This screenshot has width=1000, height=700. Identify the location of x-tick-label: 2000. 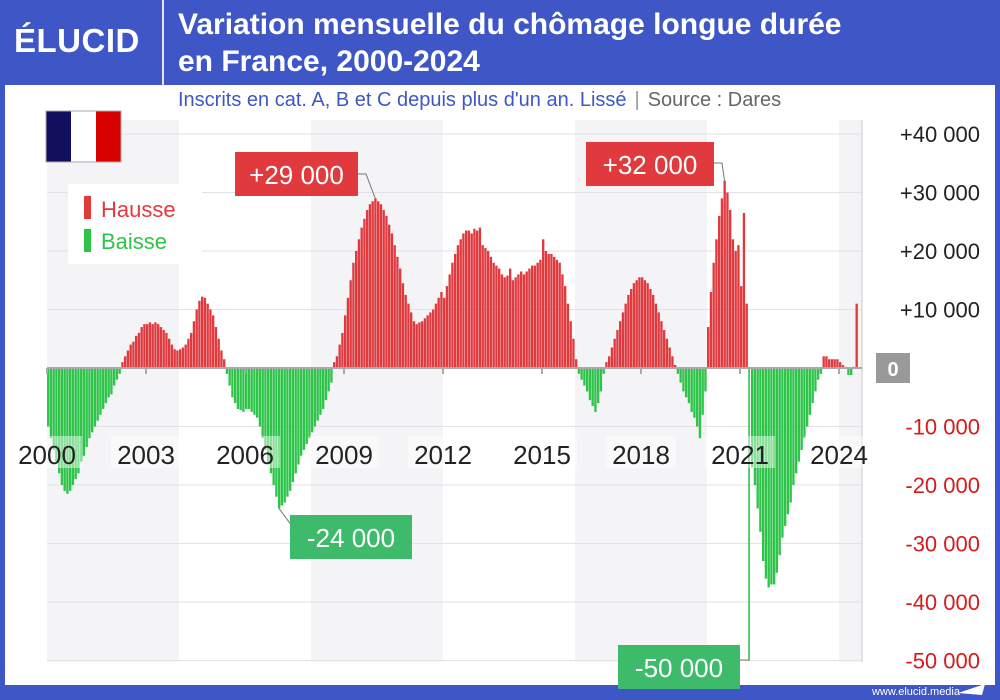
(47, 455).